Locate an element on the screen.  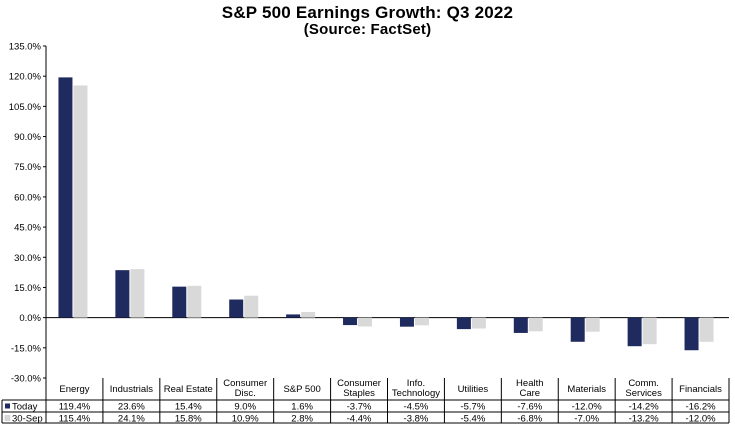
data-label: -7.0% is located at coordinates (586, 419).